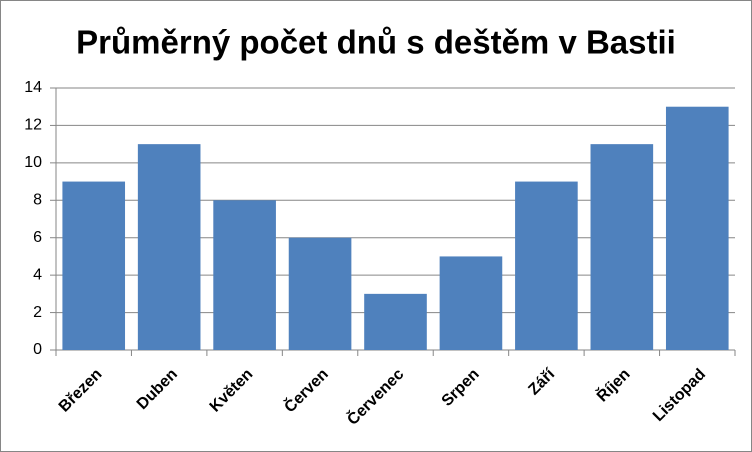  I want to click on y-tick-label: 4, so click(37, 274).